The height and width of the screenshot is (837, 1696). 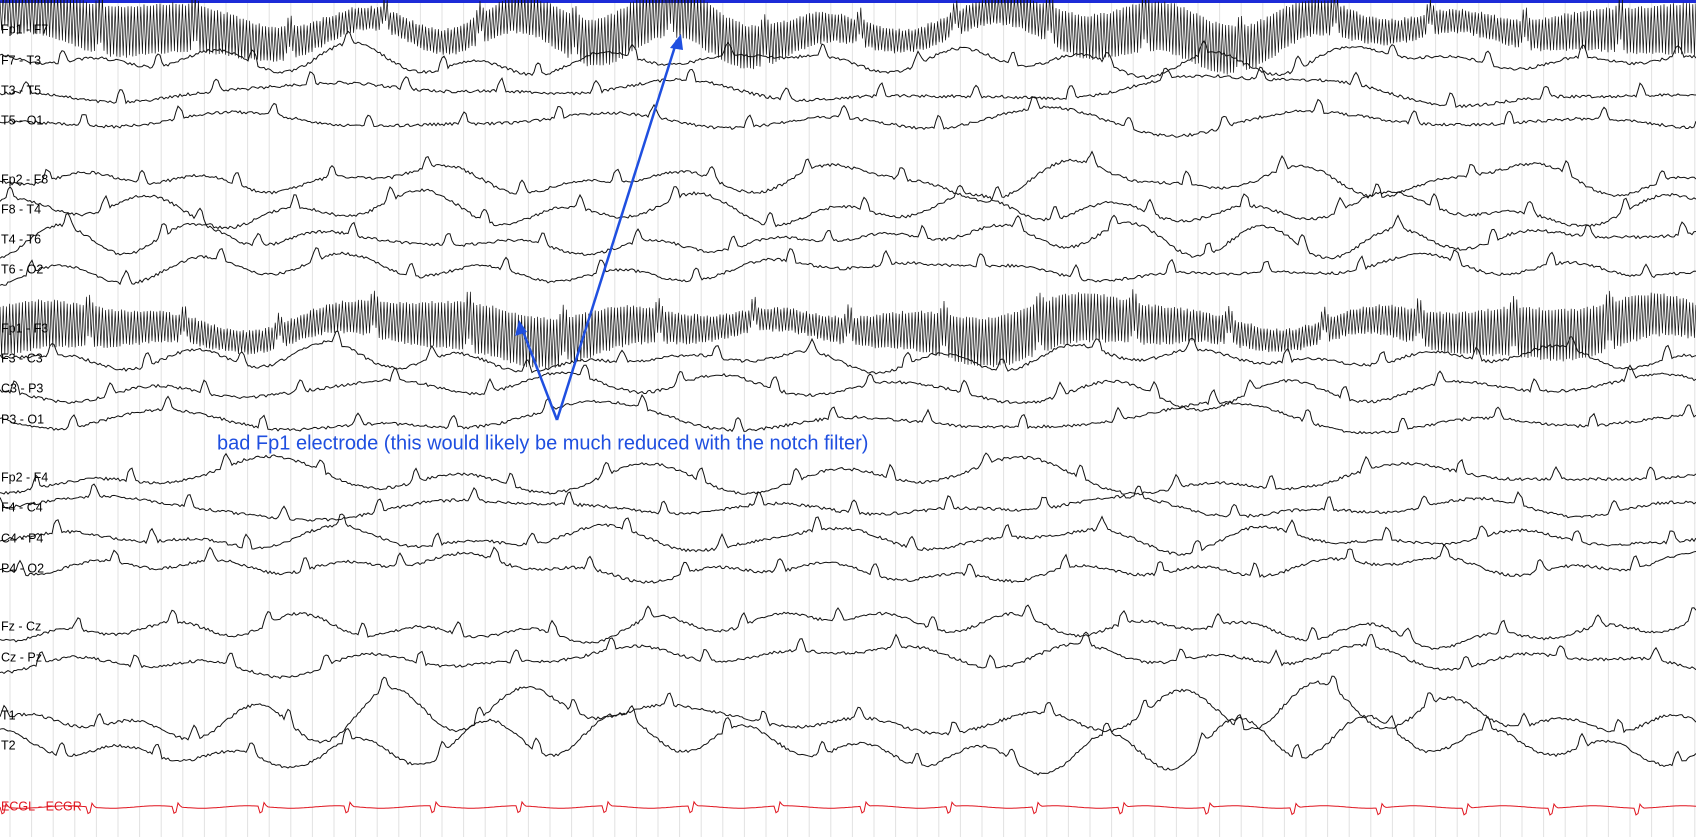 What do you see at coordinates (24, 179) in the screenshot?
I see `channel-label: Fp2 - F8` at bounding box center [24, 179].